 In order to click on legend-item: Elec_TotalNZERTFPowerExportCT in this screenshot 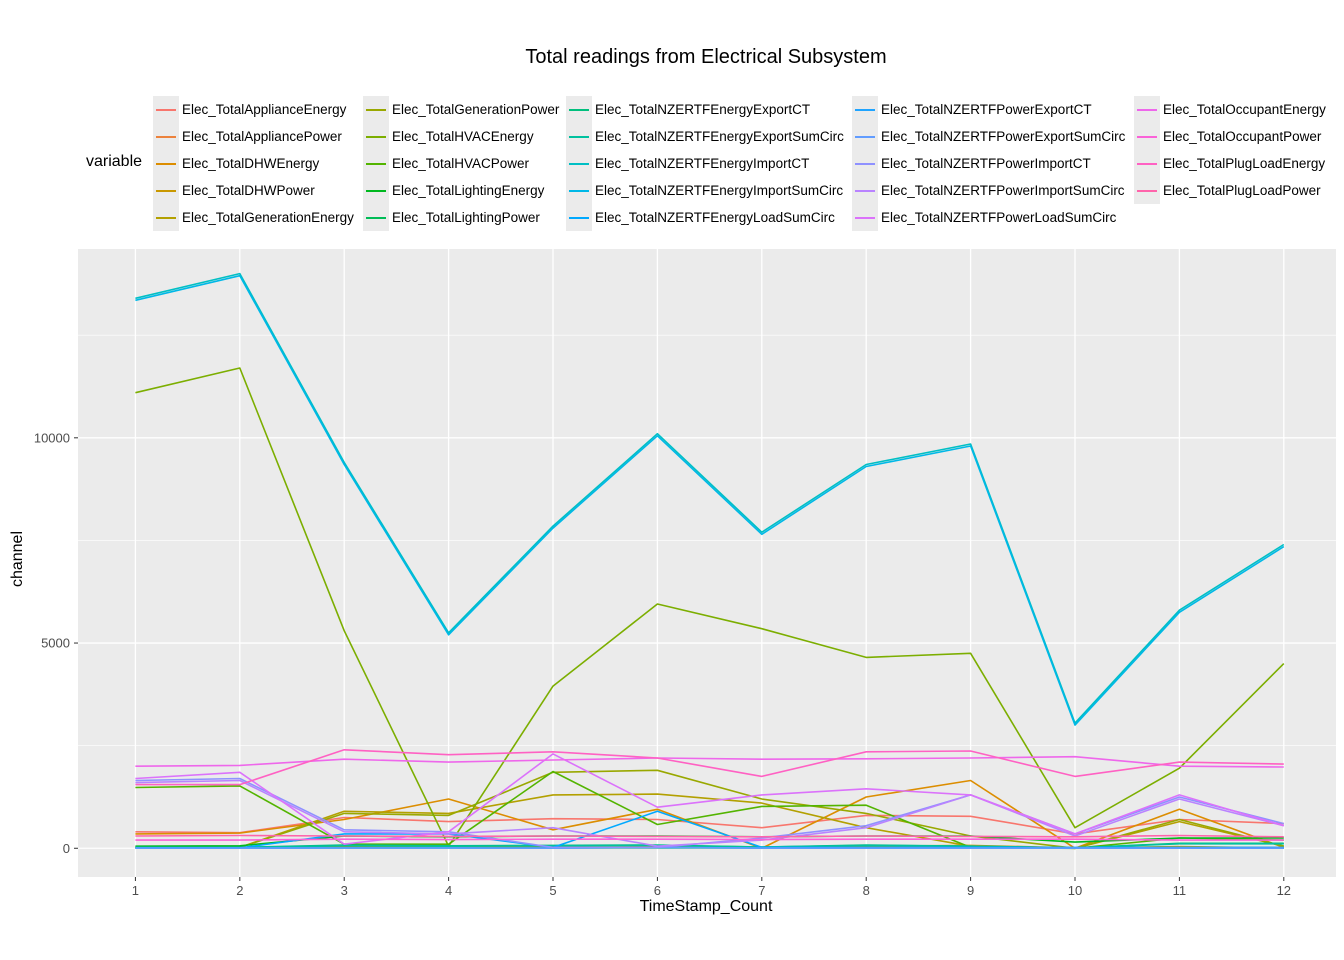, I will do `click(972, 109)`.